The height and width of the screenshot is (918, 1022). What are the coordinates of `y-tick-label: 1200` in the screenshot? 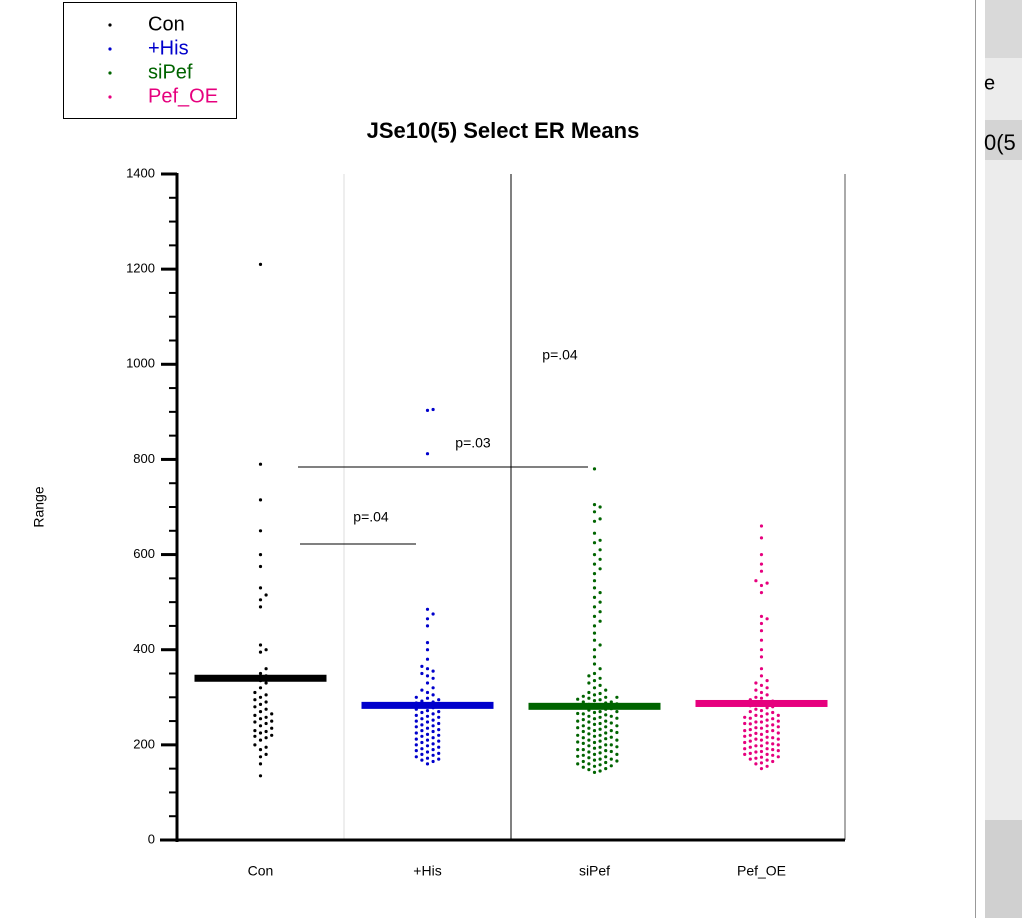 It's located at (140, 268).